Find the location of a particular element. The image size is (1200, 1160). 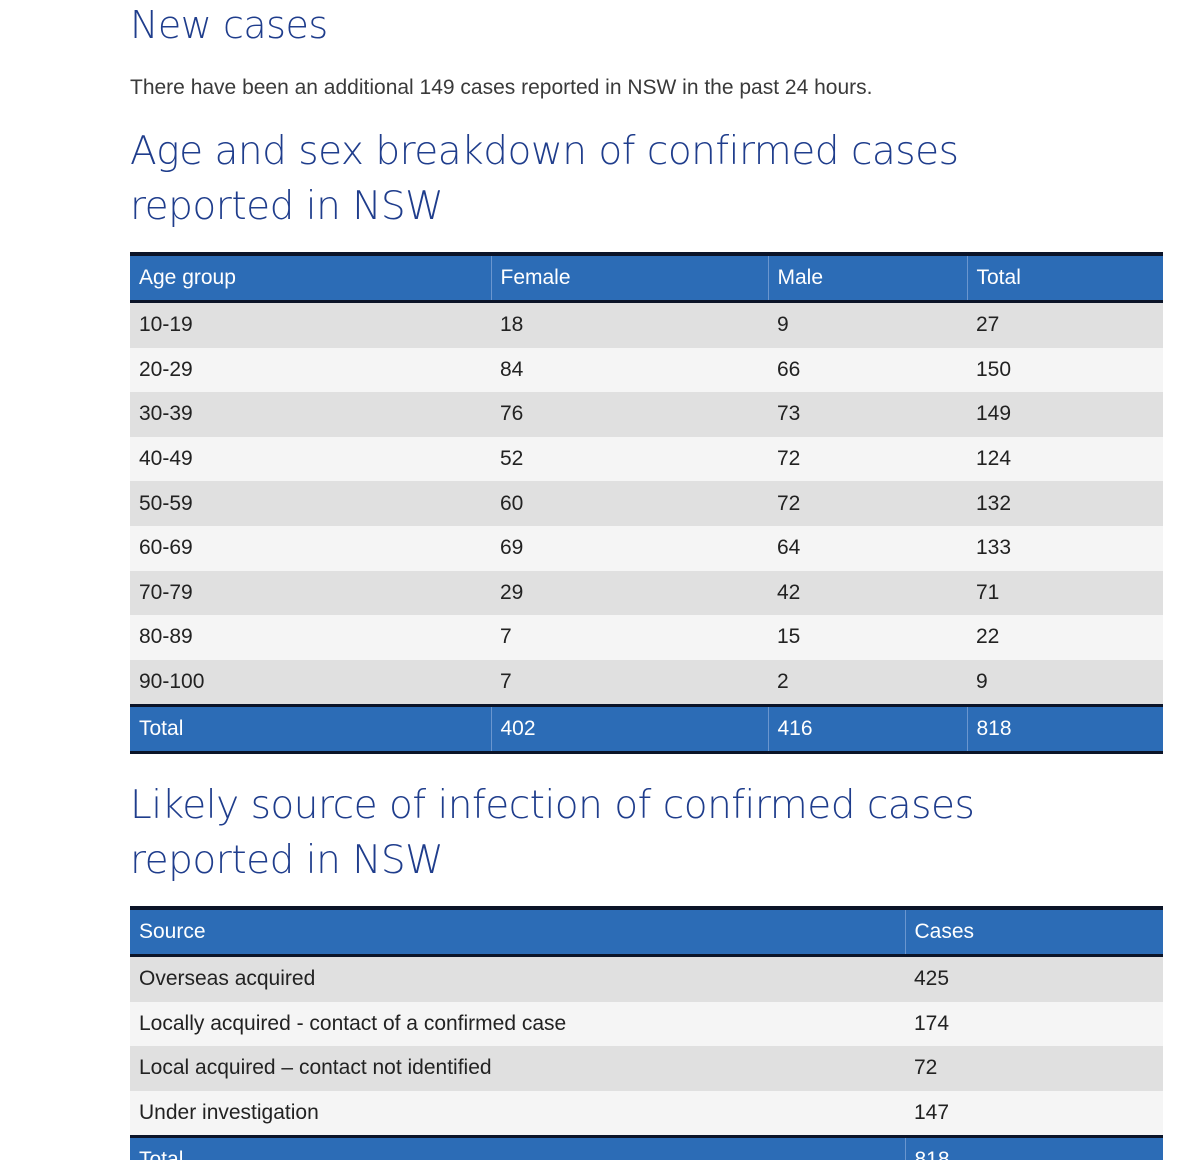

table-cell: 71 is located at coordinates (988, 592).